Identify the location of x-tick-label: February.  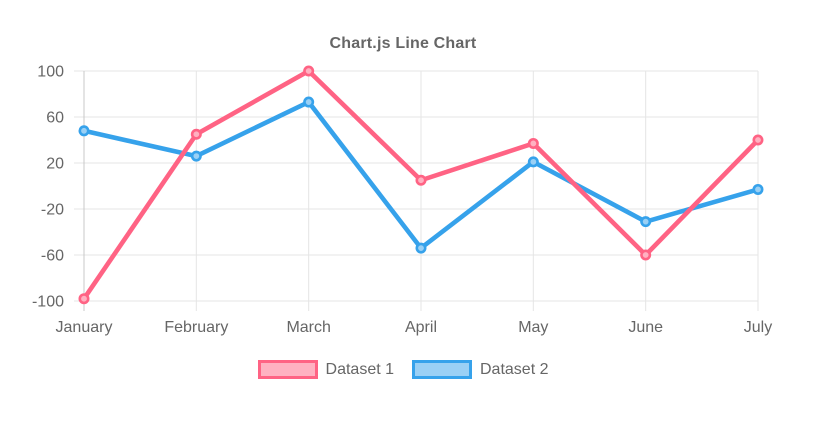
(196, 327).